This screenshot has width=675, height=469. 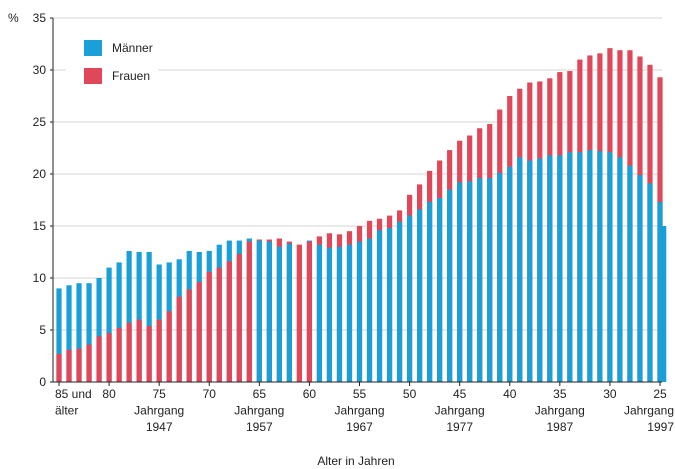 What do you see at coordinates (40, 226) in the screenshot?
I see `y-tick-label: 15` at bounding box center [40, 226].